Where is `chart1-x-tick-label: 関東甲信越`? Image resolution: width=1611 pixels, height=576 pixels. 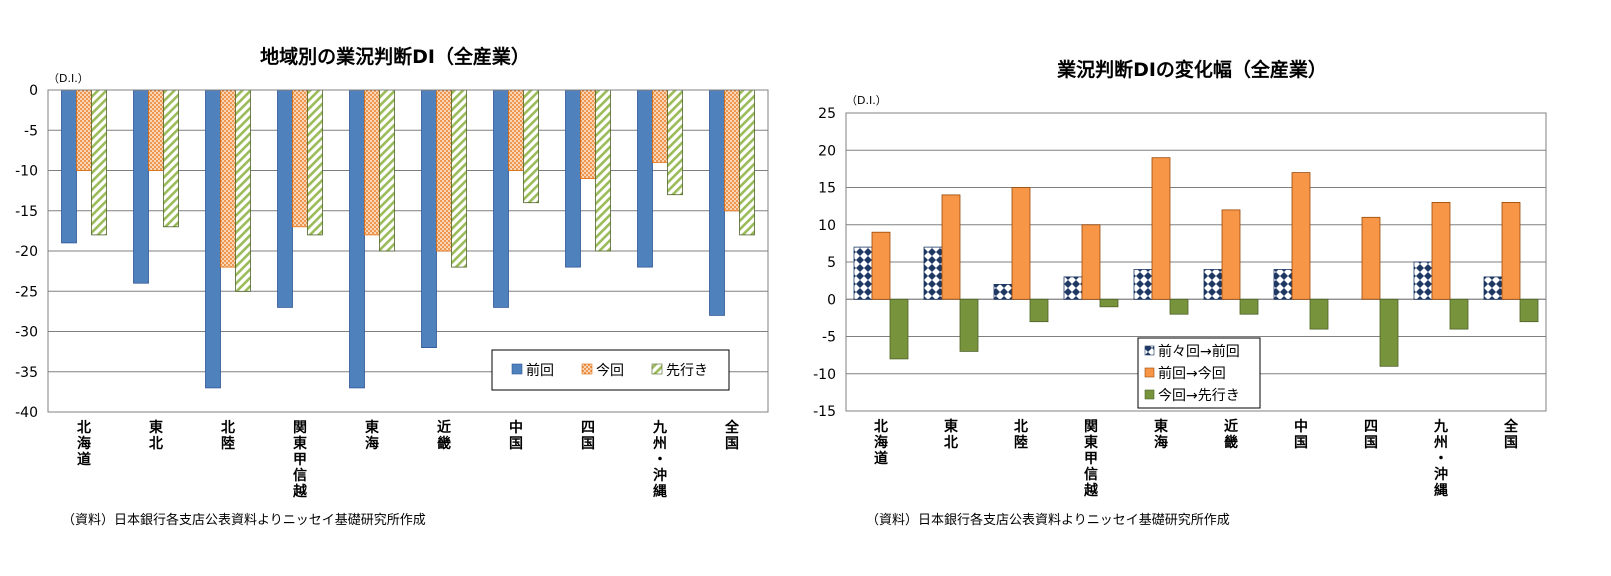 chart1-x-tick-label: 関東甲信越 is located at coordinates (300, 460).